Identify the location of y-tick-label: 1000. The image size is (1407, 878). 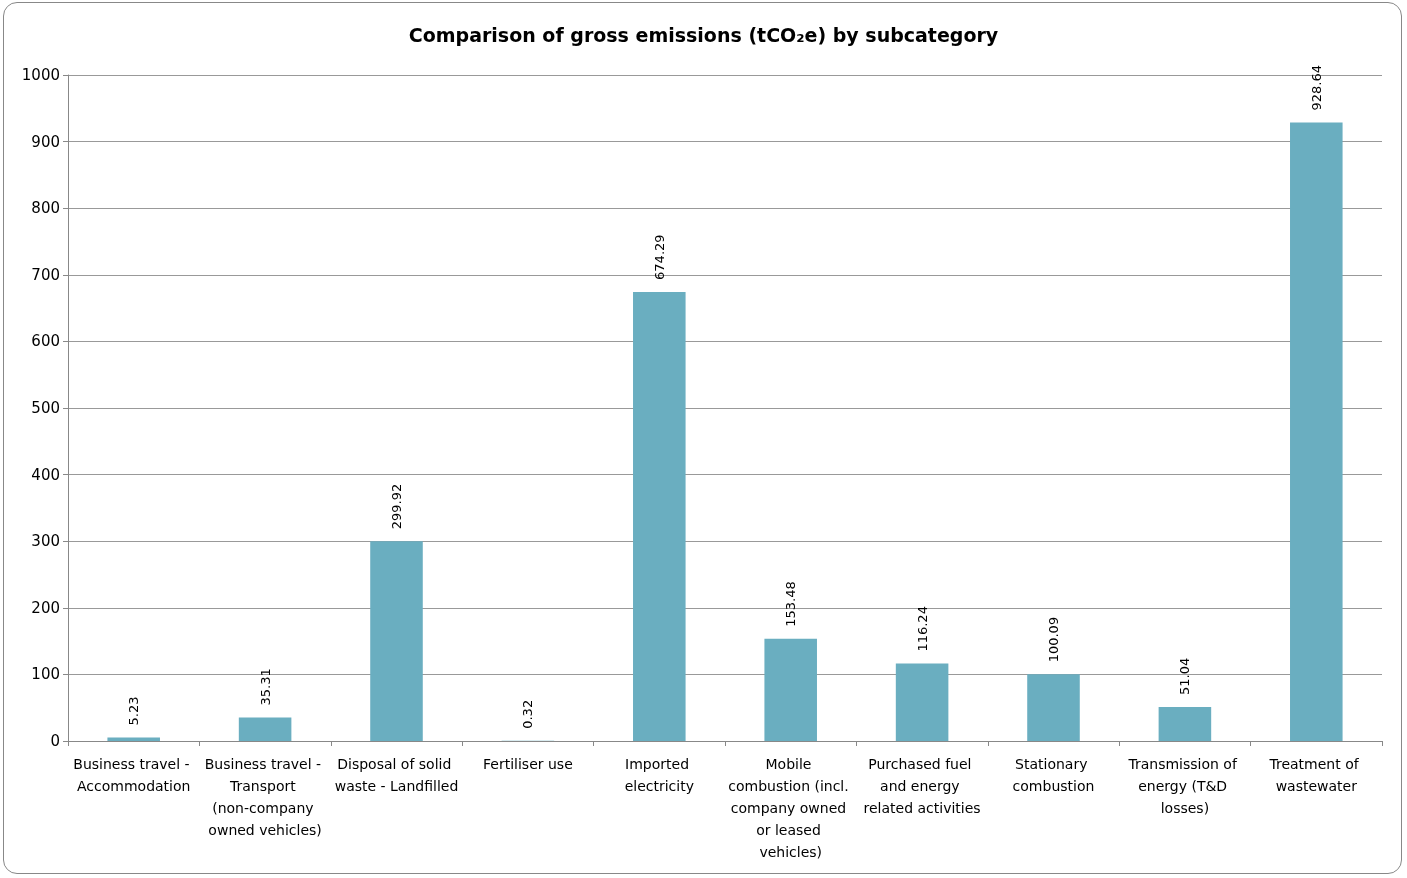
(40, 75).